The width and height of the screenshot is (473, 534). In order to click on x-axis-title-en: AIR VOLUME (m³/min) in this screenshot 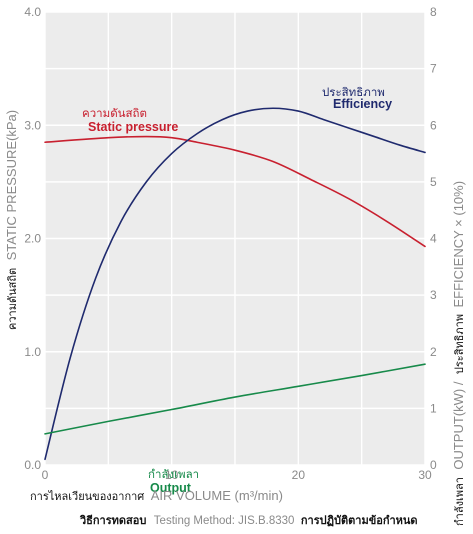, I will do `click(217, 495)`.